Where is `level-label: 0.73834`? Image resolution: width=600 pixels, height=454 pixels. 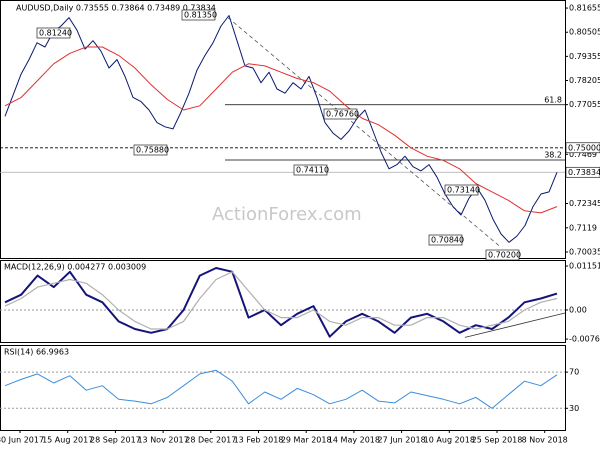
level-label: 0.73834 is located at coordinates (584, 172).